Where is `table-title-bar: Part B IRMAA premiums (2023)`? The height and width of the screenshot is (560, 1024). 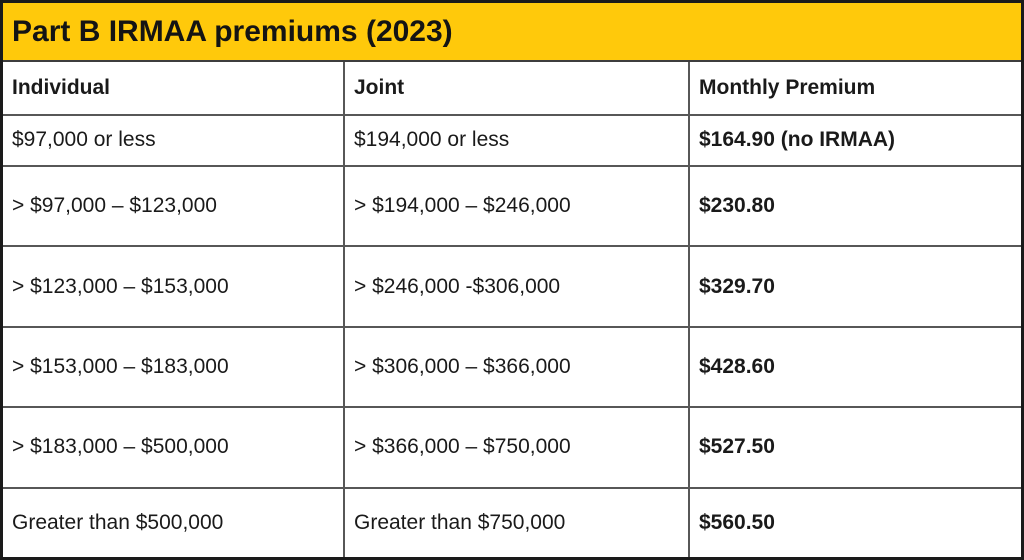 table-title-bar: Part B IRMAA premiums (2023) is located at coordinates (512, 32).